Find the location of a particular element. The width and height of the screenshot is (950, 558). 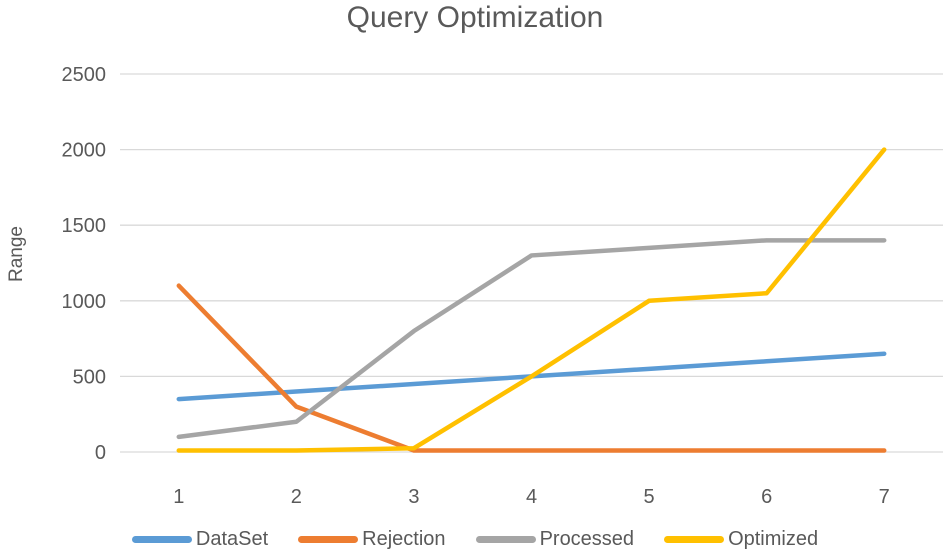

x-tick-label-1: 1 is located at coordinates (178, 497).